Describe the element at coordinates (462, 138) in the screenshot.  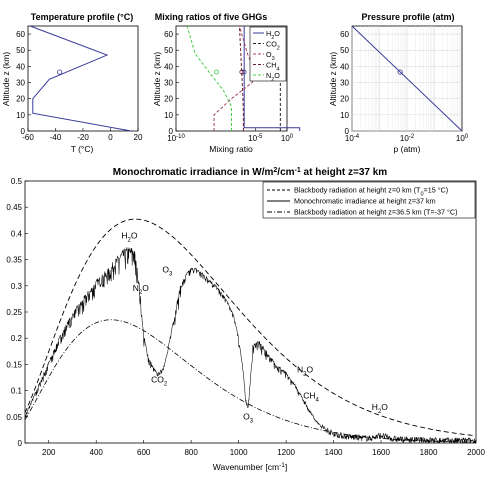
I see `pressure-x-tick-label: 100` at that location.